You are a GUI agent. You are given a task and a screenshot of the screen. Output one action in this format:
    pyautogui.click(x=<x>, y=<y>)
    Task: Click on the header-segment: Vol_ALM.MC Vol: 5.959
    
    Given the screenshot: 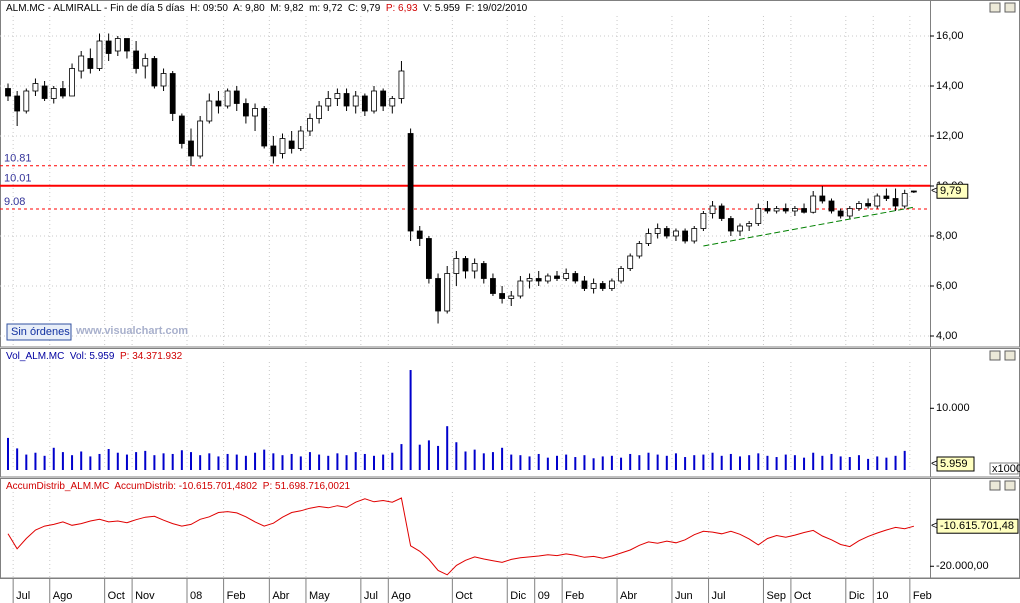 What is the action you would take?
    pyautogui.click(x=60, y=356)
    